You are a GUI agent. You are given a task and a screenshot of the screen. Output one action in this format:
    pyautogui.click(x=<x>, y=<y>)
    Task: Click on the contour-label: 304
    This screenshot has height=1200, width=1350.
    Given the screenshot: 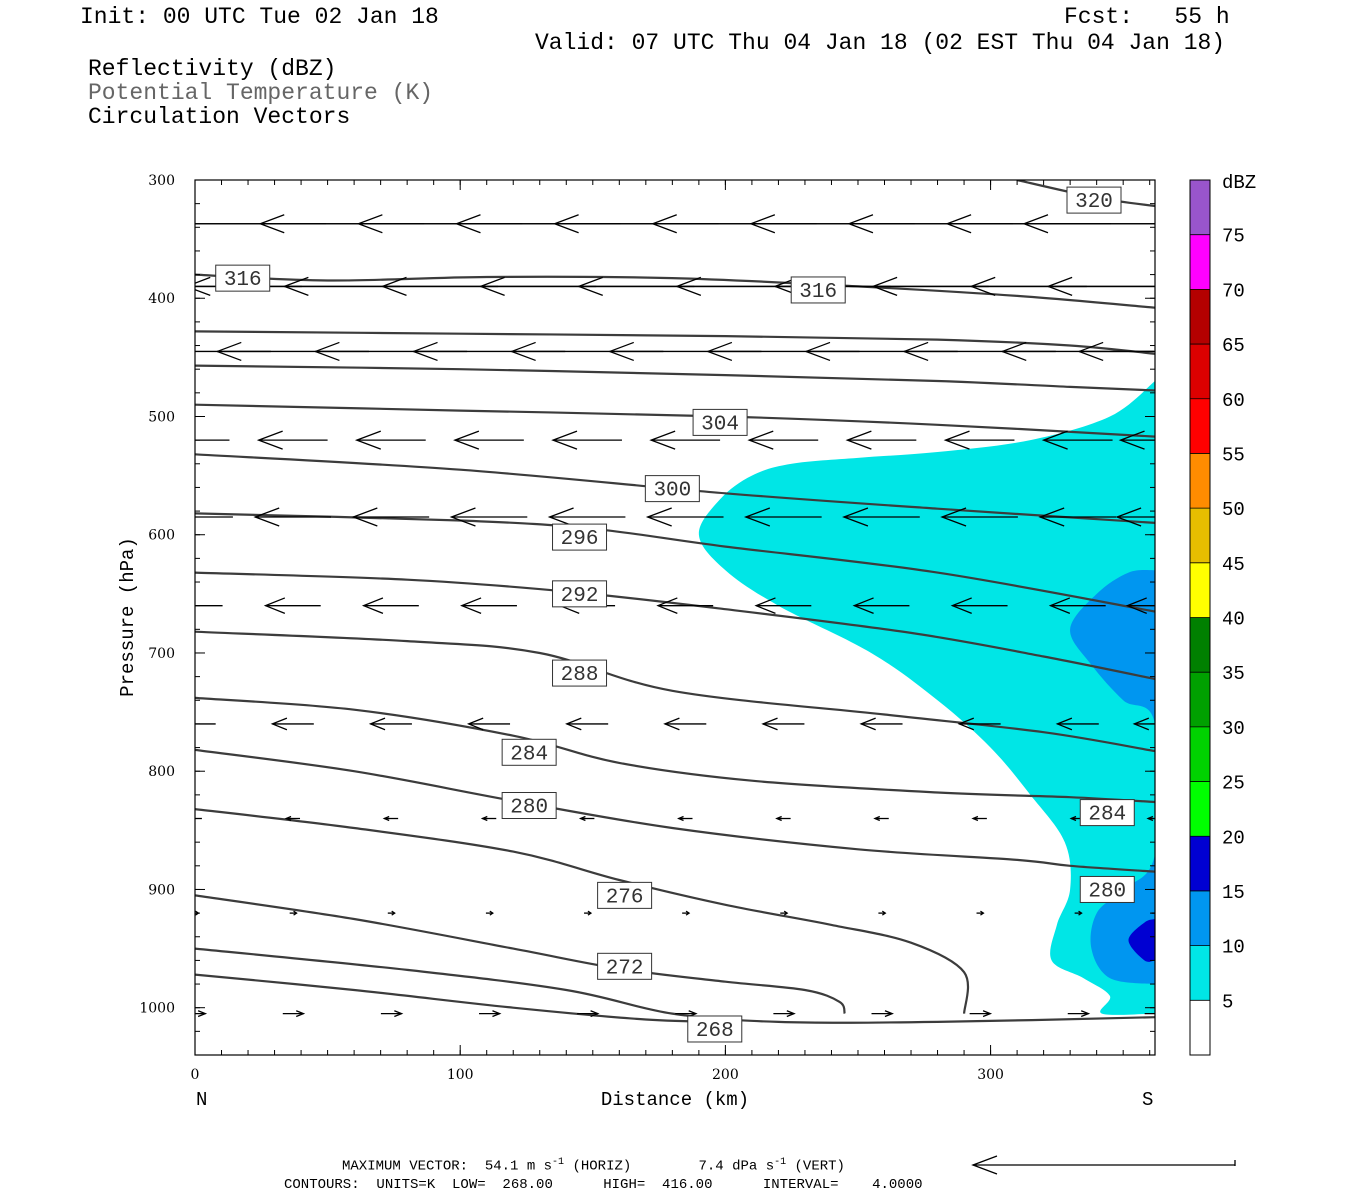 What is the action you would take?
    pyautogui.click(x=720, y=422)
    